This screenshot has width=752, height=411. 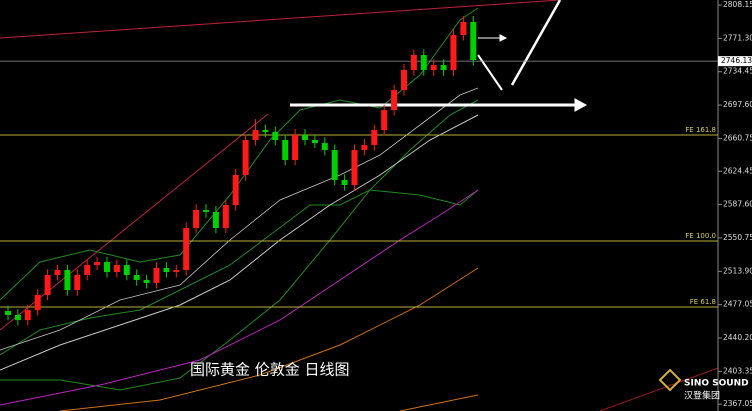 I want to click on current-price-box, so click(x=735, y=61).